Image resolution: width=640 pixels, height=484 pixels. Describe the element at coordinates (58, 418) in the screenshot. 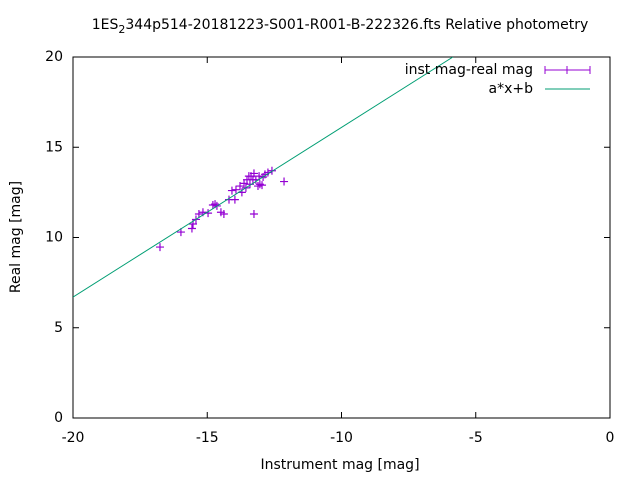

I see `y-tick-label: 0` at that location.